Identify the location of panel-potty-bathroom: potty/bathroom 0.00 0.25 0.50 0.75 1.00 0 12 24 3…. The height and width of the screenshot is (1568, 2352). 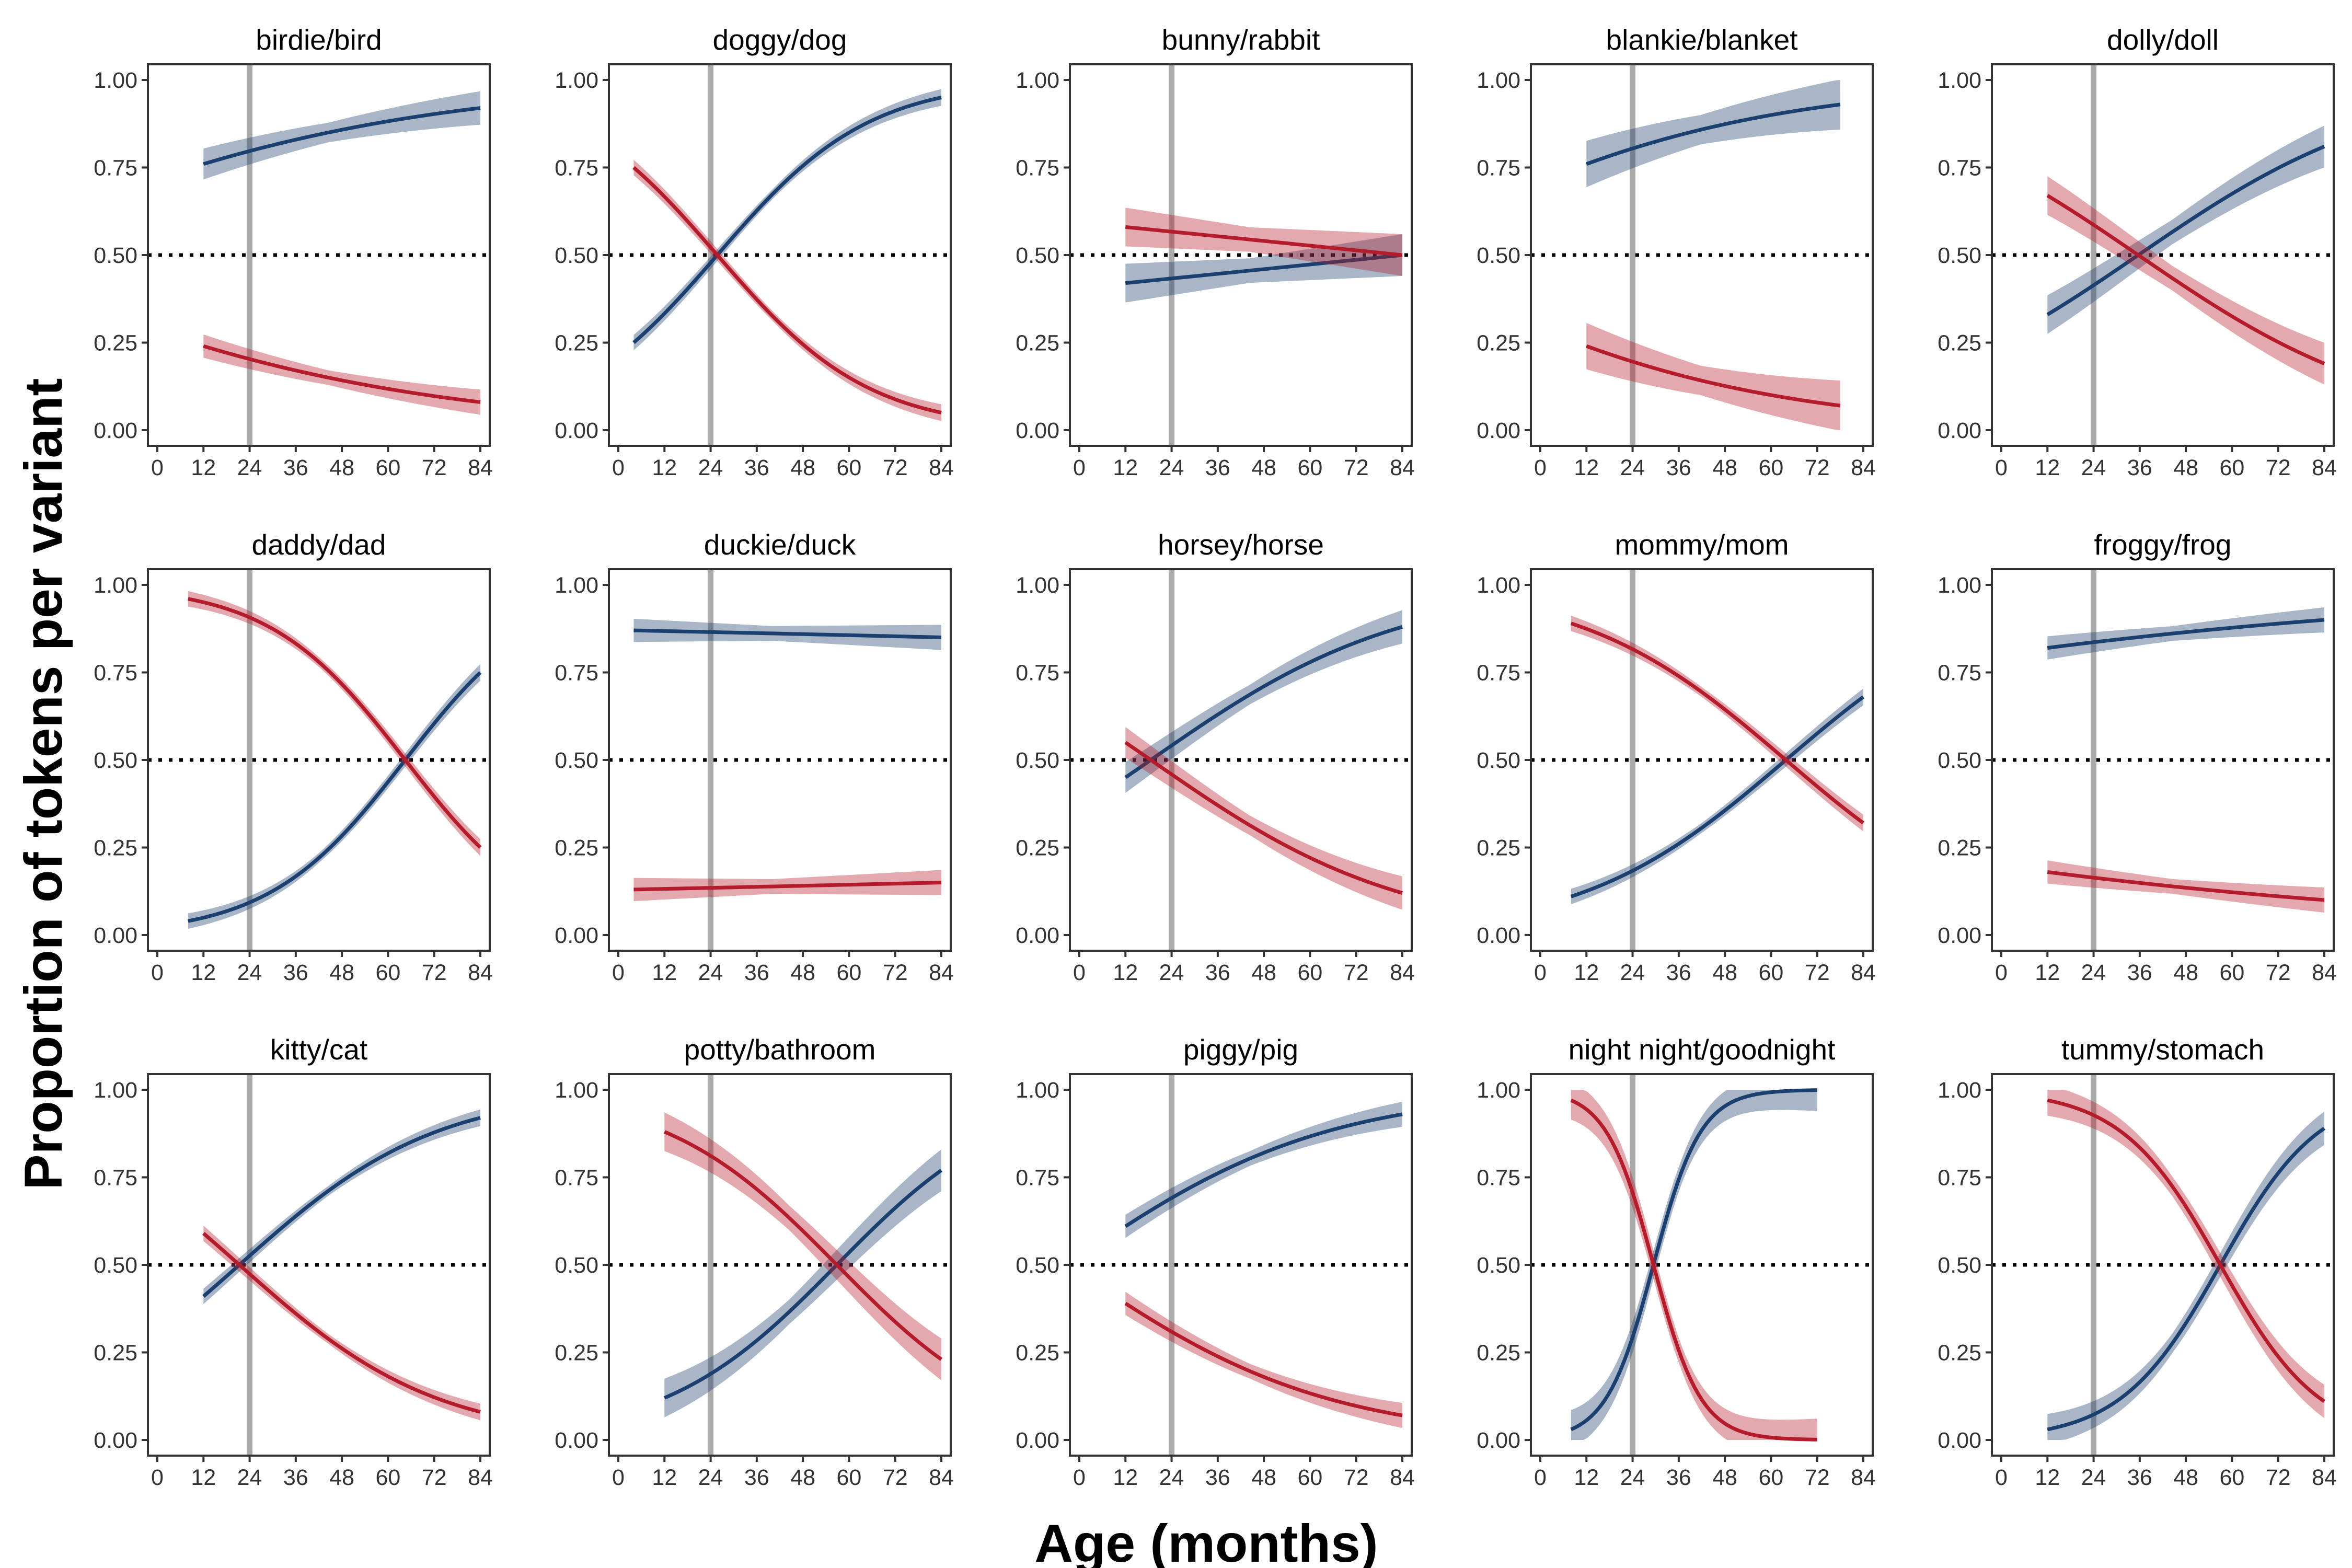
(754, 1261).